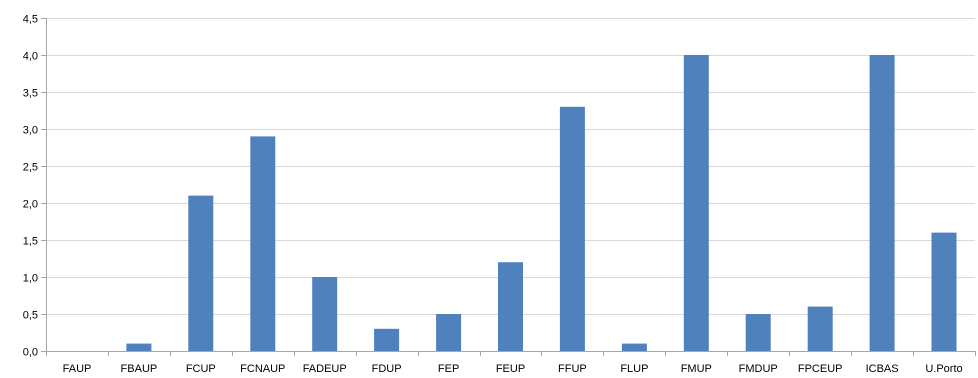 This screenshot has height=378, width=978. Describe the element at coordinates (139, 347) in the screenshot. I see `bar-fbaup` at that location.